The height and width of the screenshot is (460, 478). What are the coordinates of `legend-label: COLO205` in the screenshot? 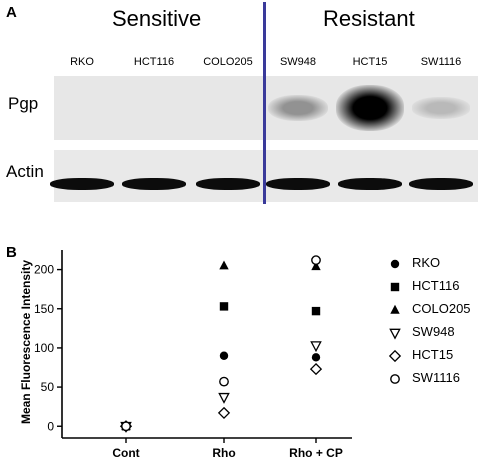 It's located at (441, 308).